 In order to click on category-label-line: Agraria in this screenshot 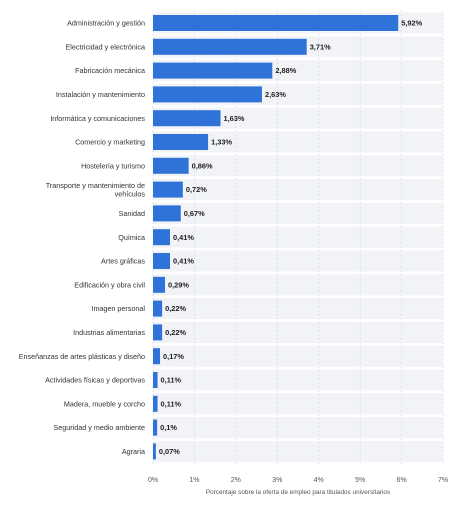, I will do `click(133, 451)`.